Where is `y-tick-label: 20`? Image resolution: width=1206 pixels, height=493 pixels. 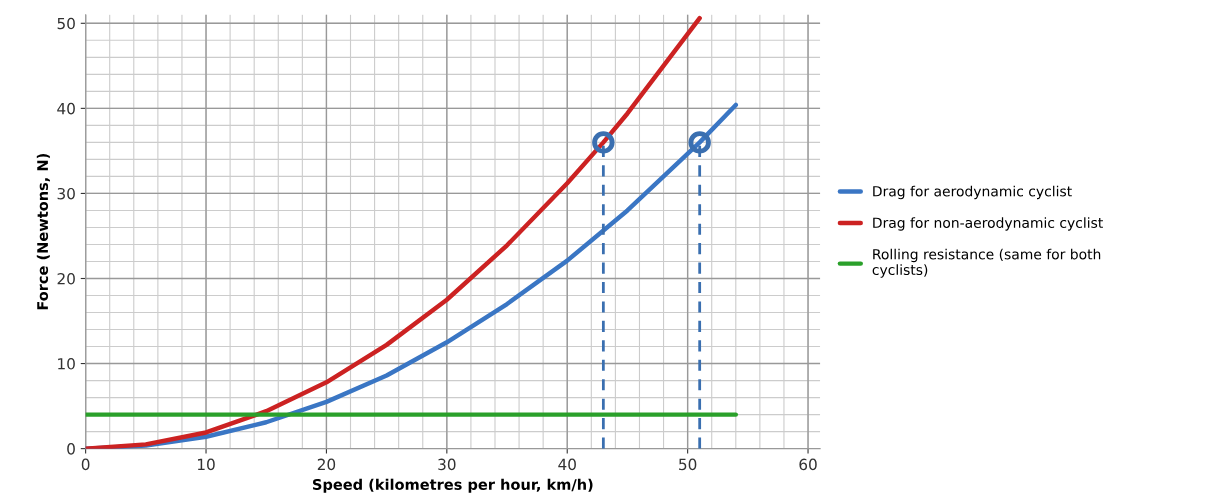
y-tick-label: 20 is located at coordinates (66, 278).